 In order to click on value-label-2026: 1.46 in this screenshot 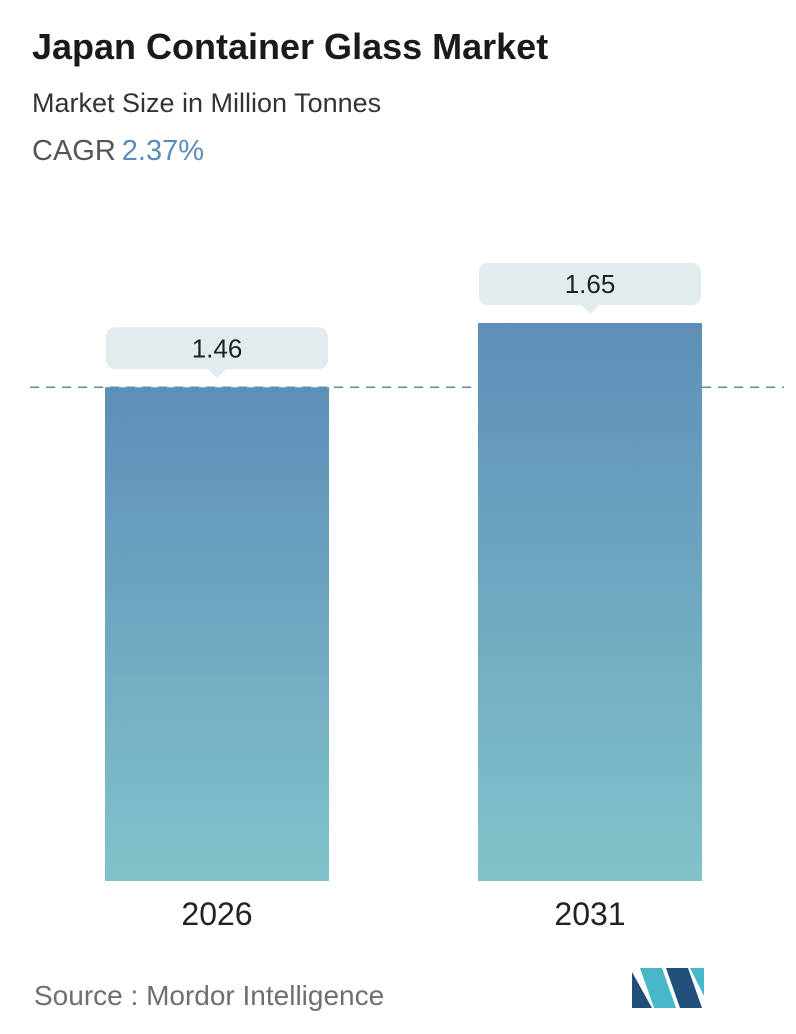, I will do `click(217, 348)`.